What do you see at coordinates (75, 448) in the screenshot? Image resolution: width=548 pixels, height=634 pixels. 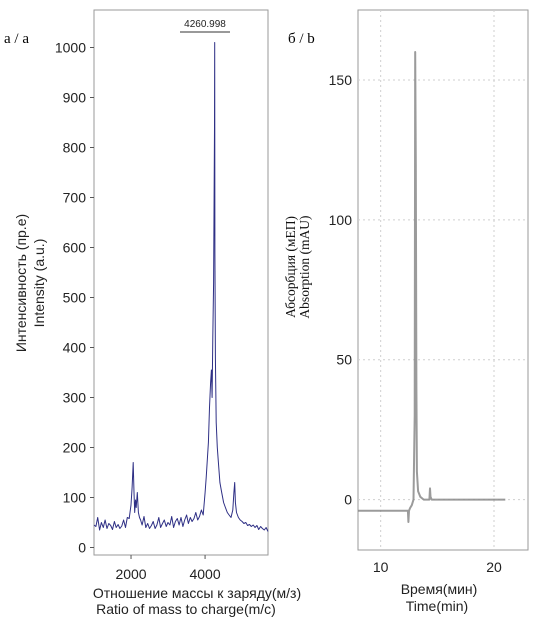 I see `panel-a-y-tick-label: 200` at bounding box center [75, 448].